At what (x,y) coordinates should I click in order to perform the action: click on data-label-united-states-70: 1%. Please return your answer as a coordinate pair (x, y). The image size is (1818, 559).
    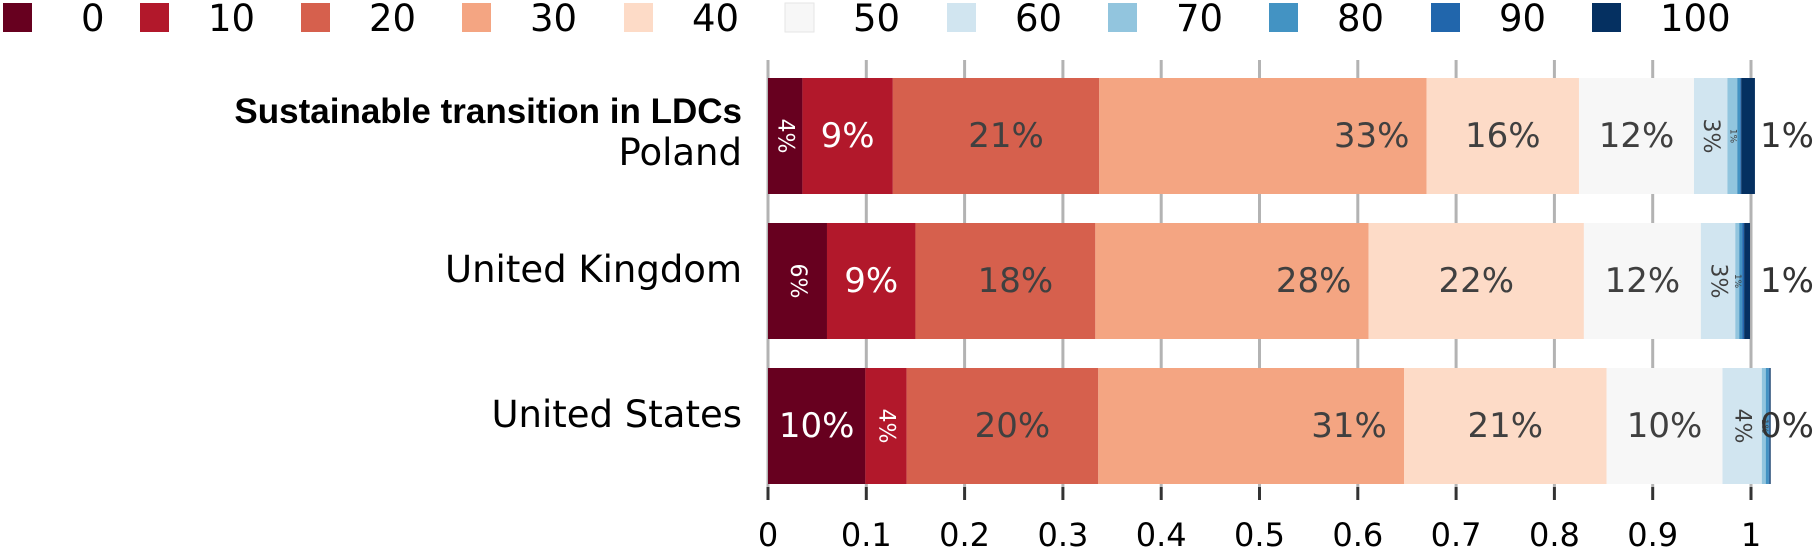
    Looking at the image, I should click on (1764, 426).